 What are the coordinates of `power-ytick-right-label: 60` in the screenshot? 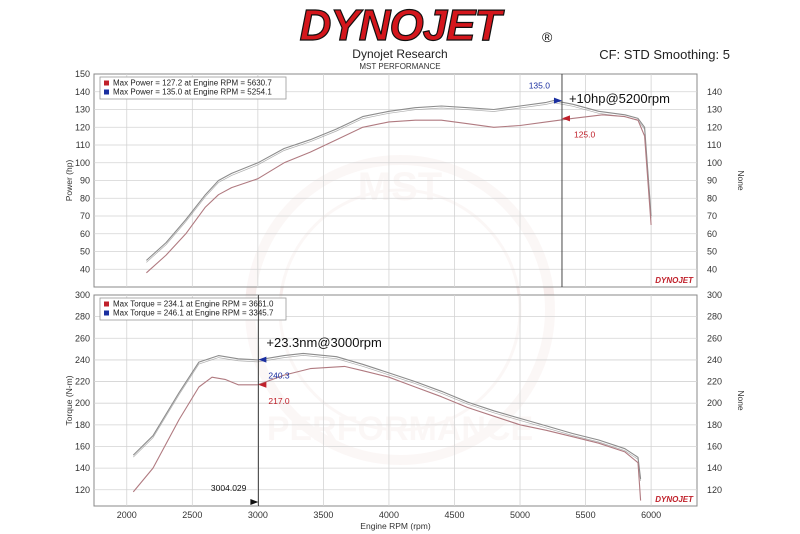 It's located at (712, 234).